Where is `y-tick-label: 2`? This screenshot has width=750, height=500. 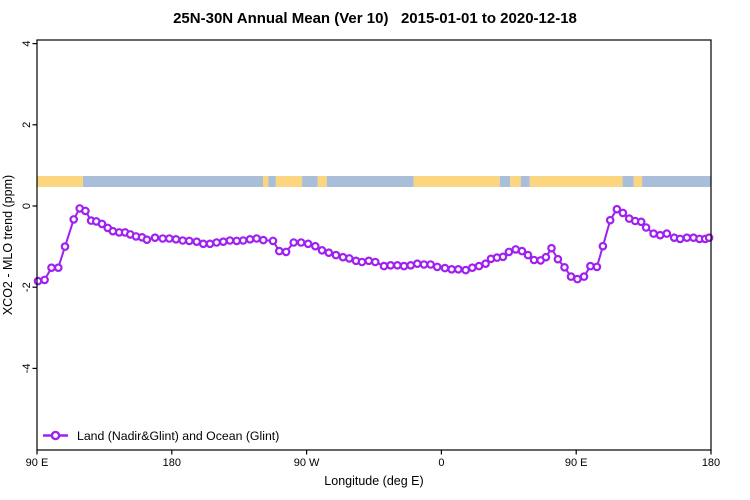
y-tick-label: 2 is located at coordinates (27, 125).